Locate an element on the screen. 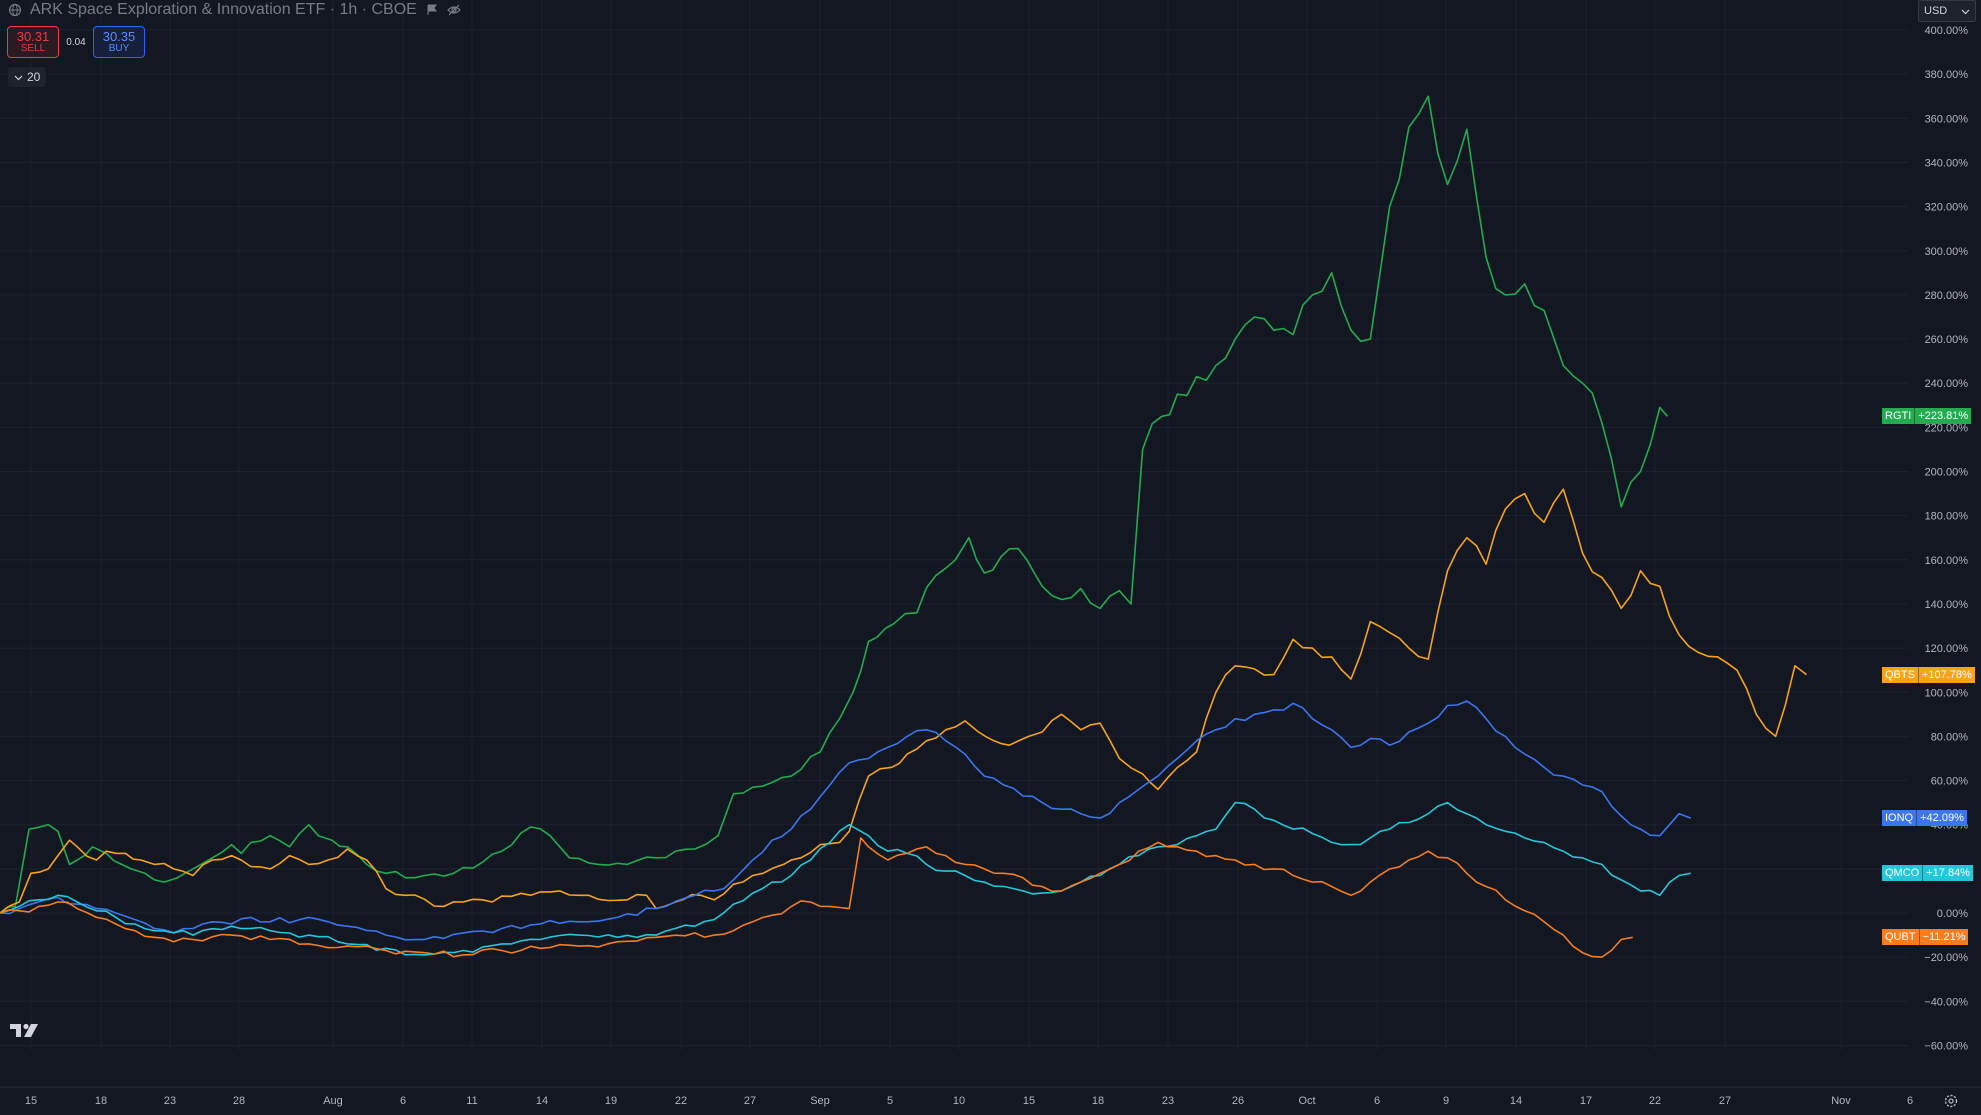 The height and width of the screenshot is (1115, 1981). y-tick-label: 360.00% is located at coordinates (1947, 119).